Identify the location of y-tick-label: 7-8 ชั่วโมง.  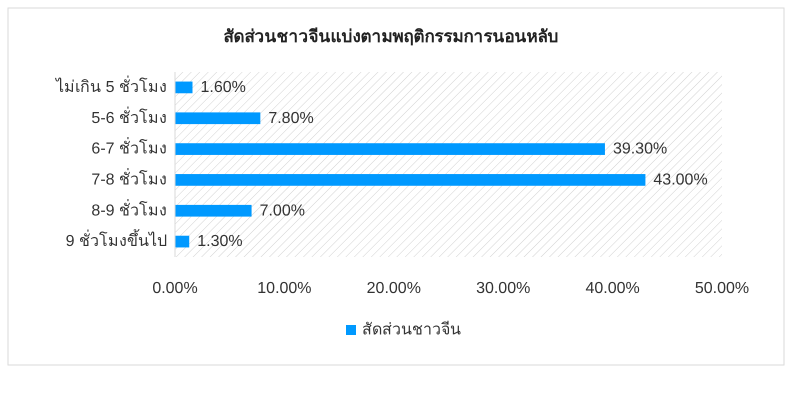
(129, 177).